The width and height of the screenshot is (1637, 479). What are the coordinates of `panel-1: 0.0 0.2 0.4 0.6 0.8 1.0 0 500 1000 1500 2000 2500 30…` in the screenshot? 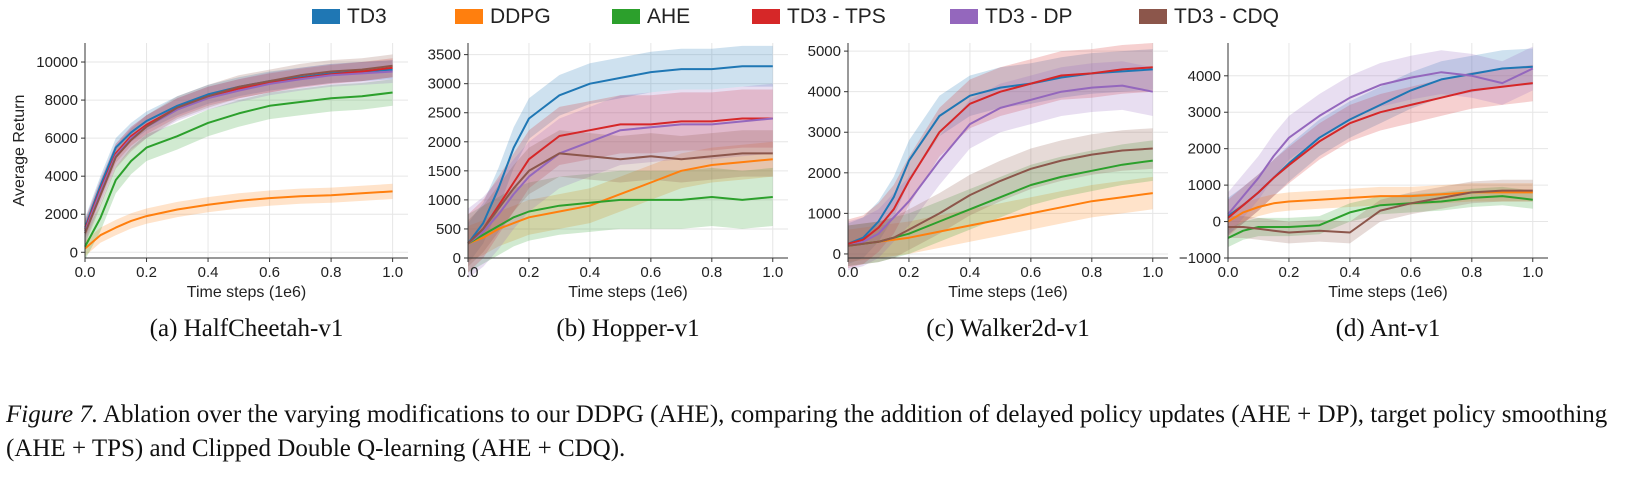 It's located at (608, 192).